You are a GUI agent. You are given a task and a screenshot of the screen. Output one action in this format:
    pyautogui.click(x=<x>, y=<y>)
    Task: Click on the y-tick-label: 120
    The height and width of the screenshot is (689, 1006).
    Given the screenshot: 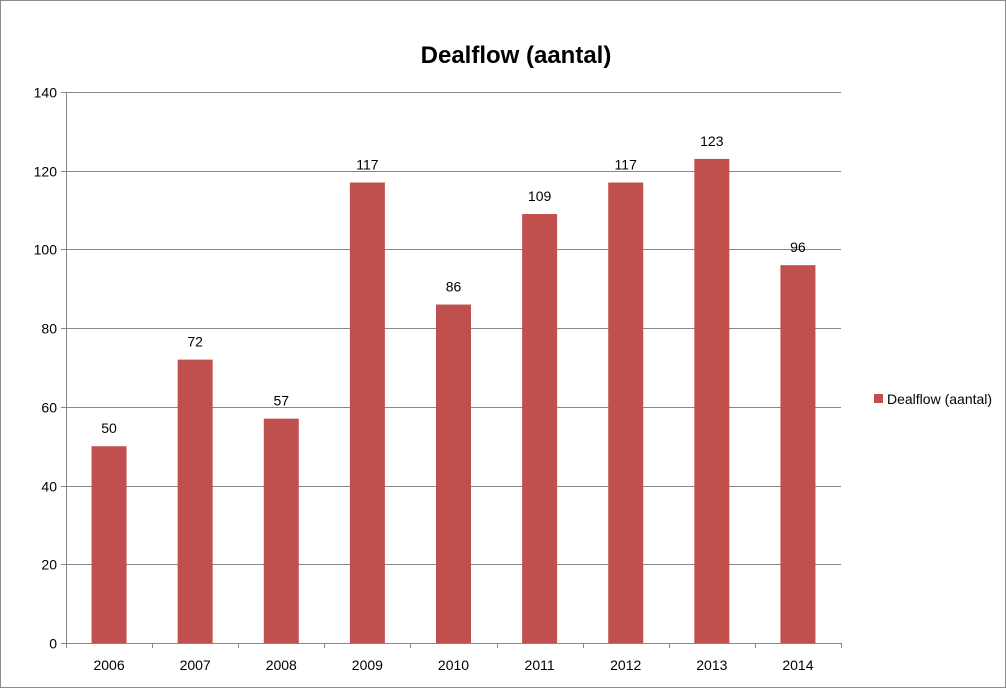 What is the action you would take?
    pyautogui.click(x=46, y=172)
    